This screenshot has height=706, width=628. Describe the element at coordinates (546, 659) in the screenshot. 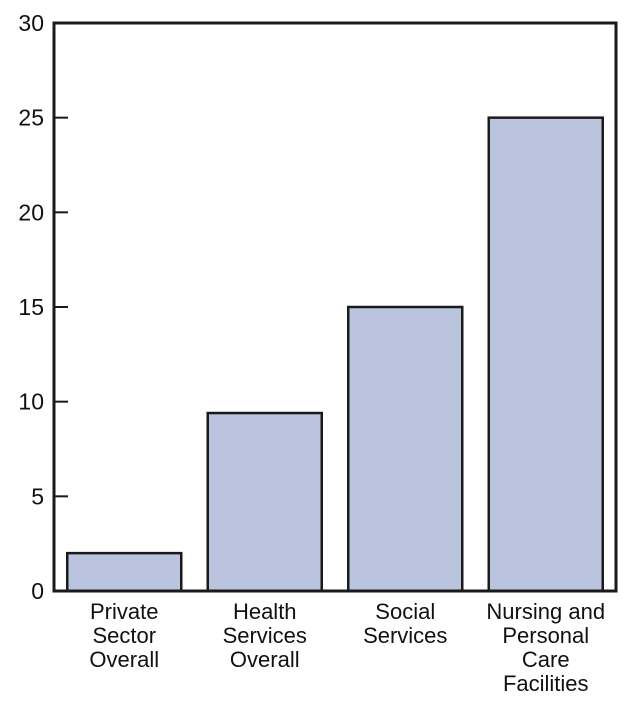

I see `x-category-label-line: Care` at that location.